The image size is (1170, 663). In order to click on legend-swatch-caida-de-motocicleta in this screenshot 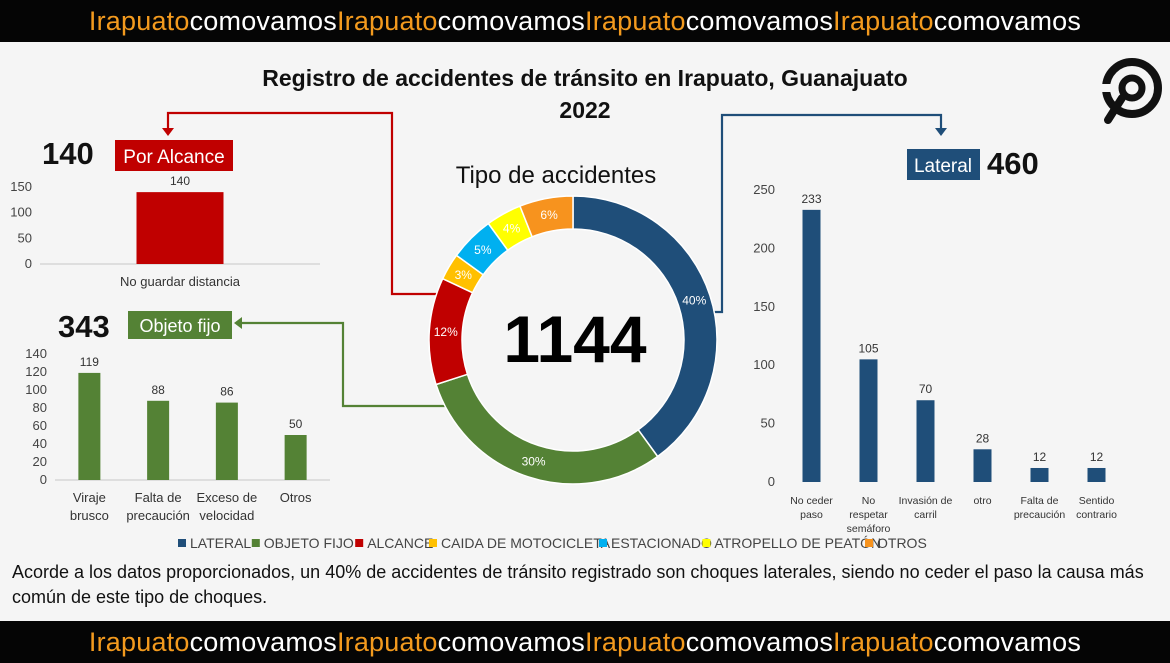, I will do `click(433, 543)`.